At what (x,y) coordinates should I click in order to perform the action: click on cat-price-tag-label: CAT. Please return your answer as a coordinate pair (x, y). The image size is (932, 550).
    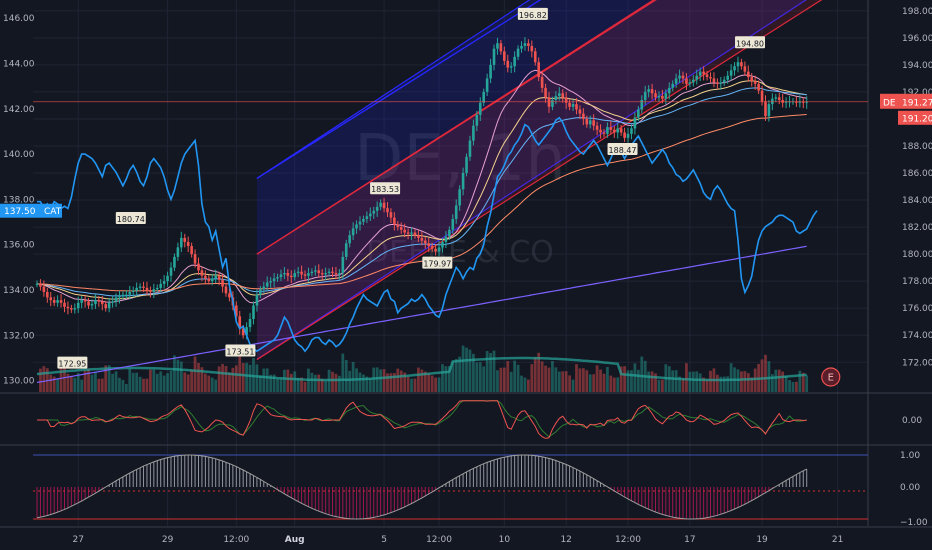
    Looking at the image, I should click on (53, 212).